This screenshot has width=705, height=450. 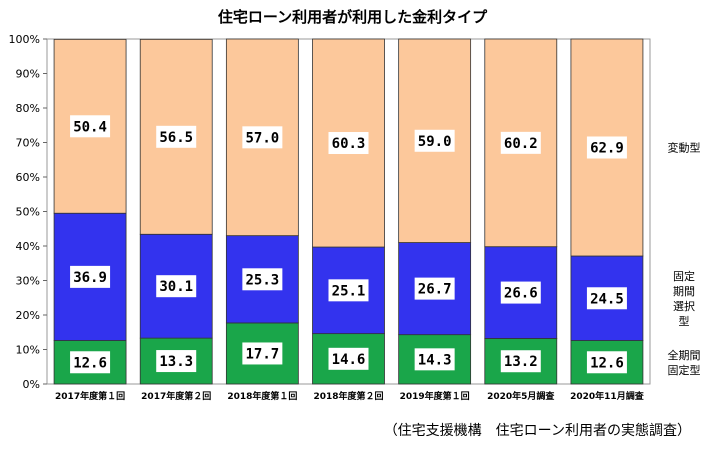 What do you see at coordinates (28, 246) in the screenshot?
I see `y-tick-label: 40%` at bounding box center [28, 246].